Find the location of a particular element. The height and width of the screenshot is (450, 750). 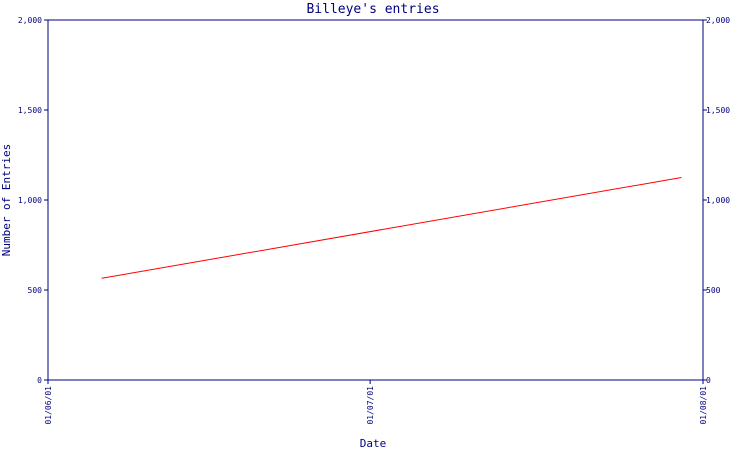

y-axis-label: Number of Entries is located at coordinates (6, 200).